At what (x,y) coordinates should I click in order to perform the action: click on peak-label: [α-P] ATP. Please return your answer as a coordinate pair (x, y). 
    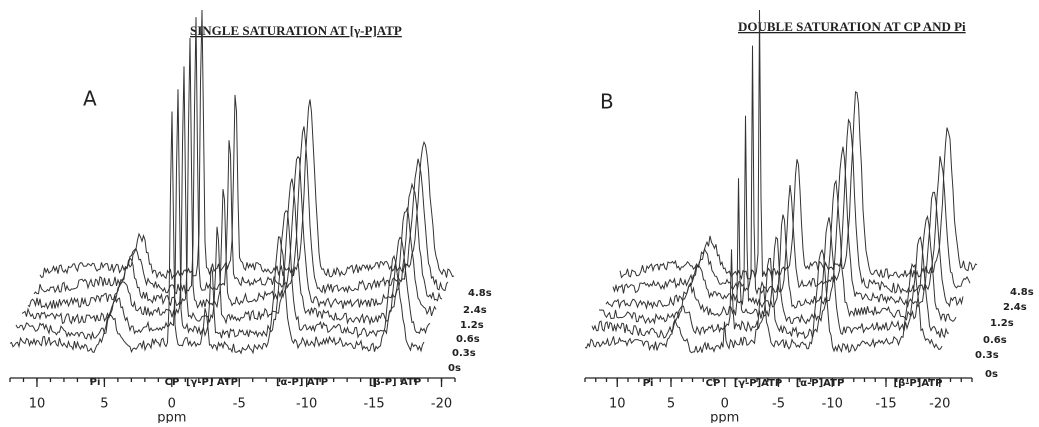
    Looking at the image, I should click on (302, 382).